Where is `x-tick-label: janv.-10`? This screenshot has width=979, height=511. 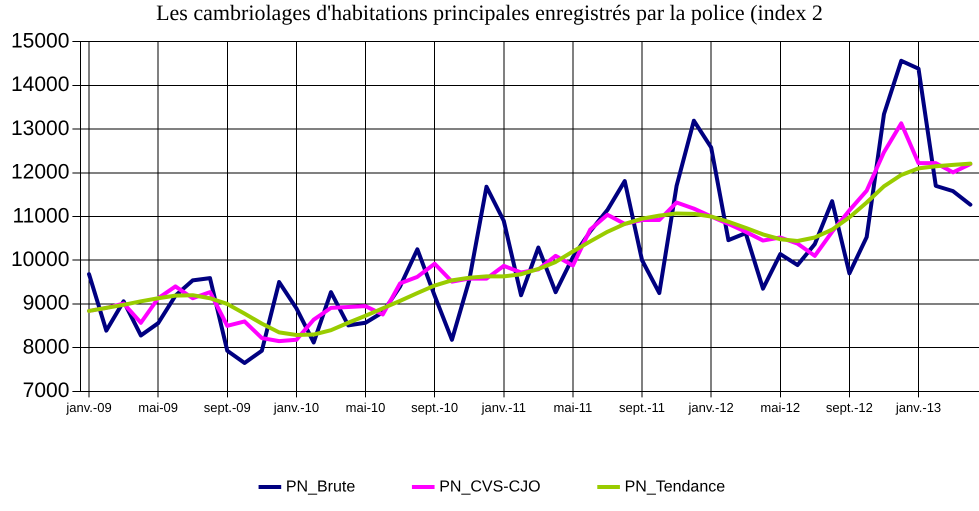
x-tick-label: janv.-10 is located at coordinates (296, 407).